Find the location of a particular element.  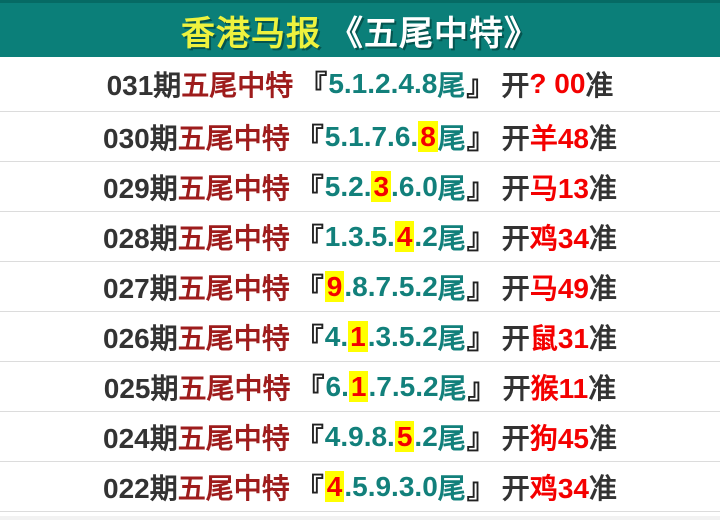

footer-strip is located at coordinates (360, 518).